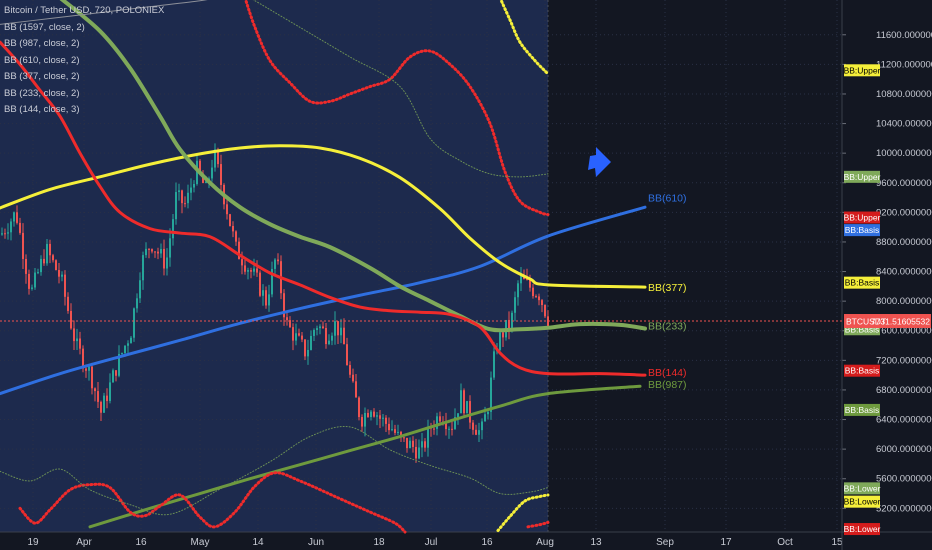 This screenshot has height=550, width=932. I want to click on x-tick-label: Jul, so click(431, 542).